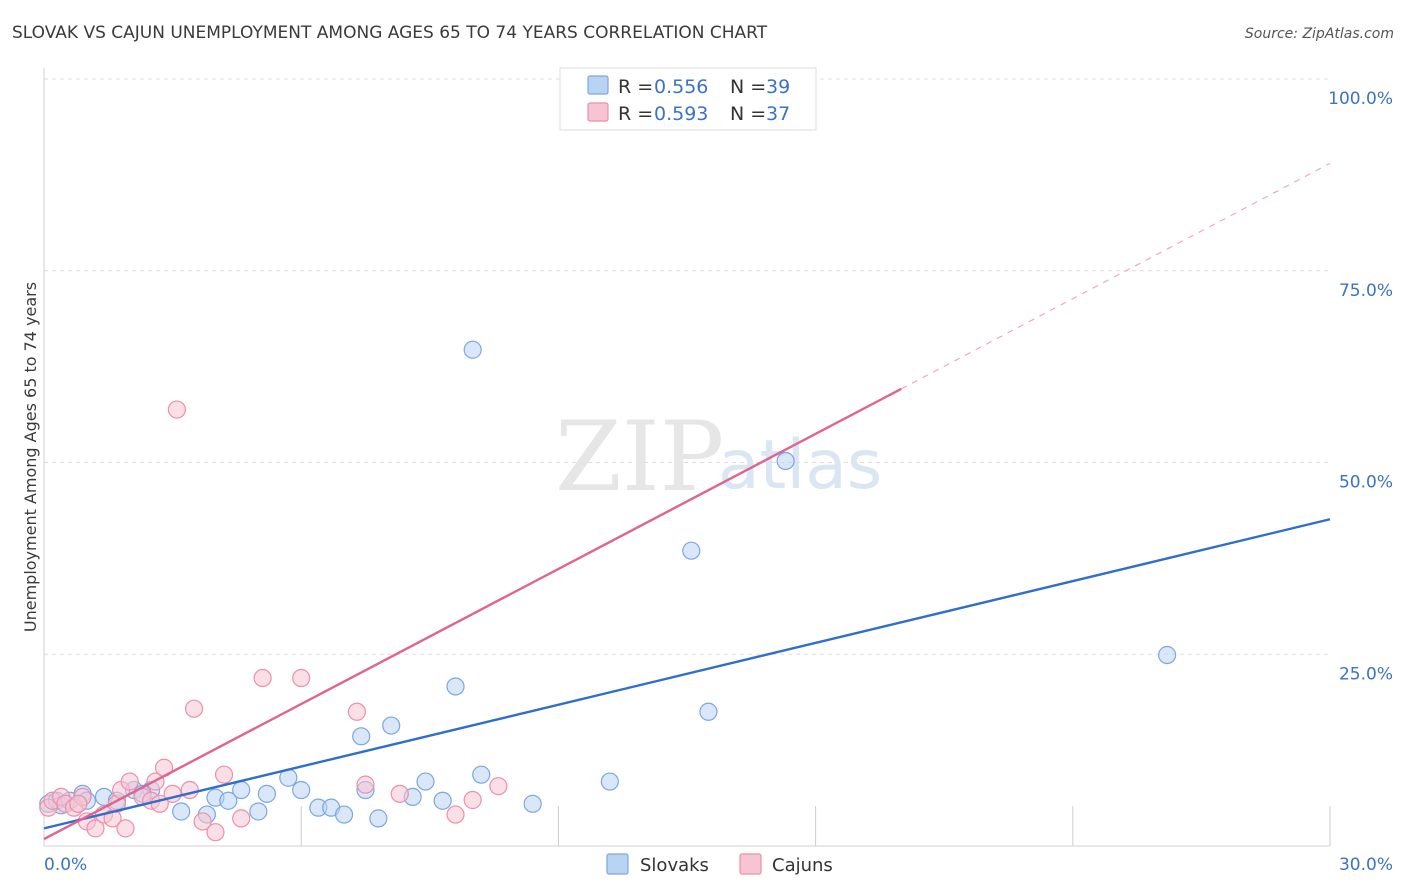 This screenshot has height=892, width=1406. Describe the element at coordinates (674, 865) in the screenshot. I see `bottom-legend-label-slovaks: Slovaks` at that location.